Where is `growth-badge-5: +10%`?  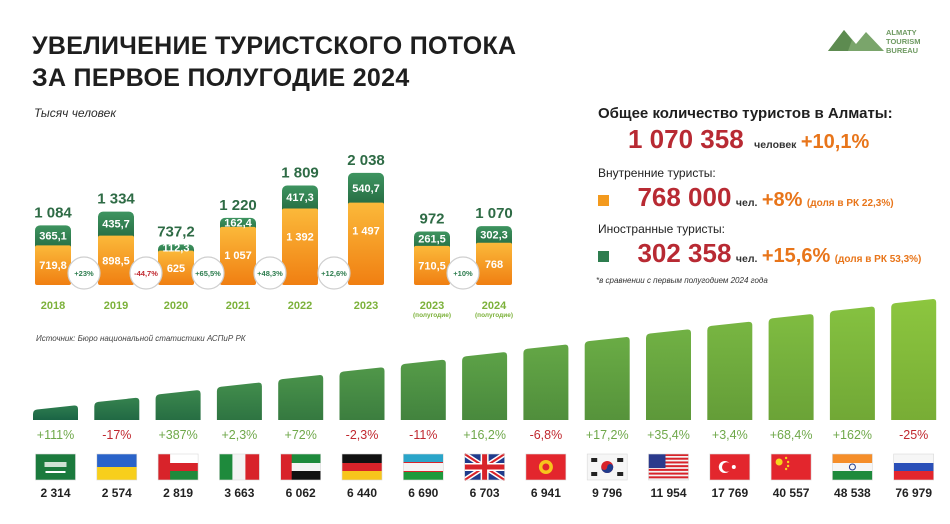 growth-badge-5: +10% is located at coordinates (463, 273).